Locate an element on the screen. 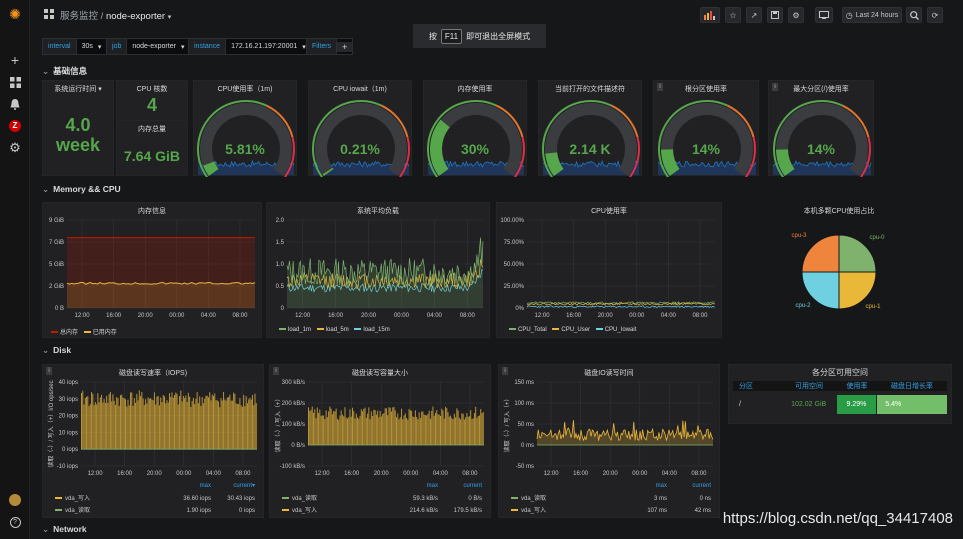 This screenshot has height=539, width=963. gauge-title: CPU使用率（1m) is located at coordinates (245, 89).